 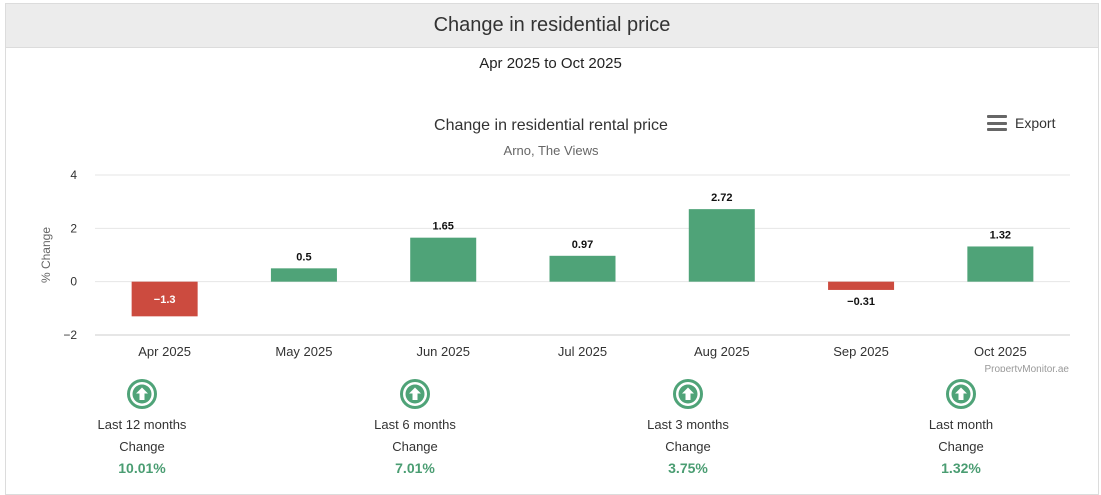 What do you see at coordinates (551, 150) in the screenshot?
I see `chart-subtitle: Arno, The Views` at bounding box center [551, 150].